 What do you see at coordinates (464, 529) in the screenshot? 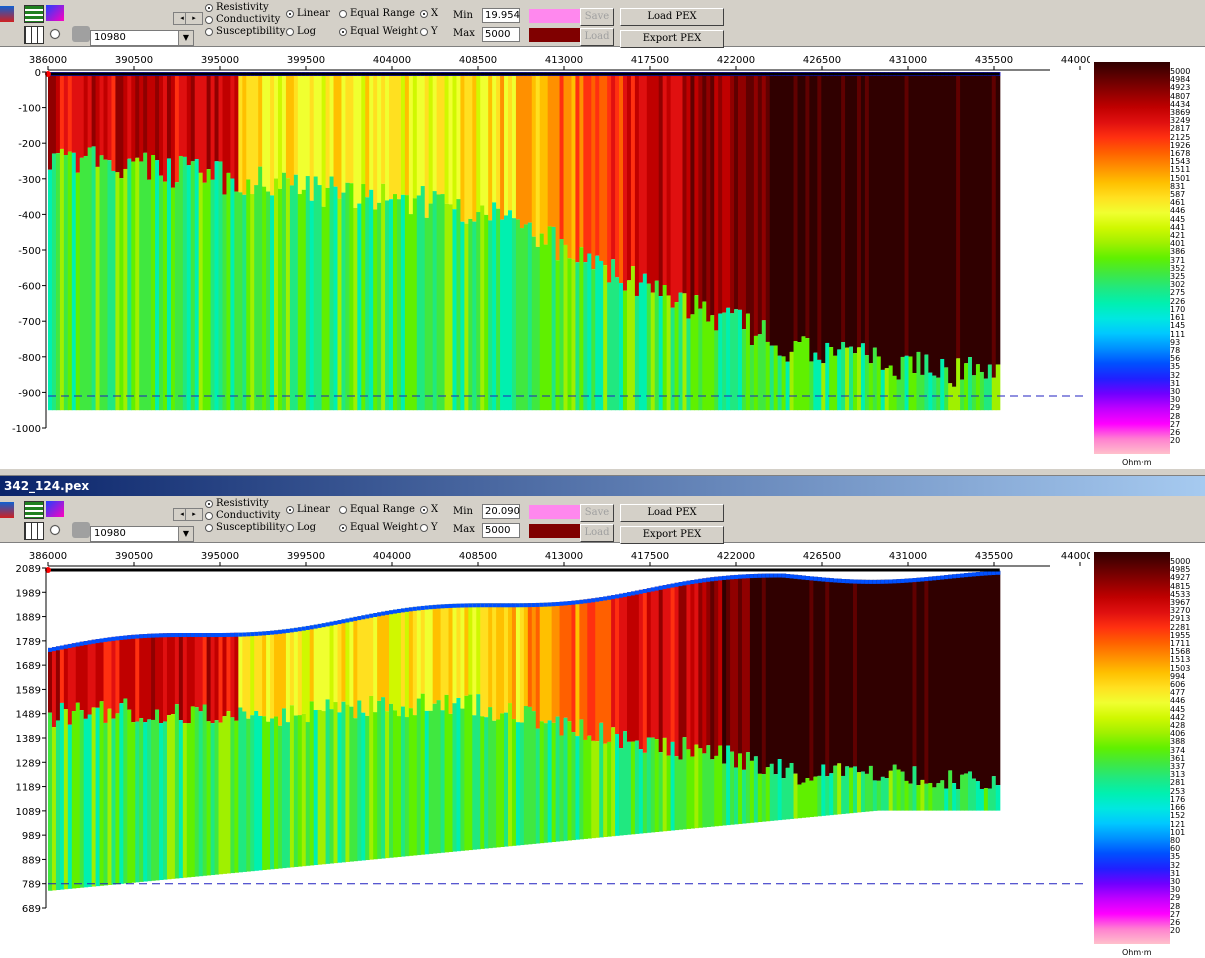
I see `max-label: Max` at bounding box center [464, 529].